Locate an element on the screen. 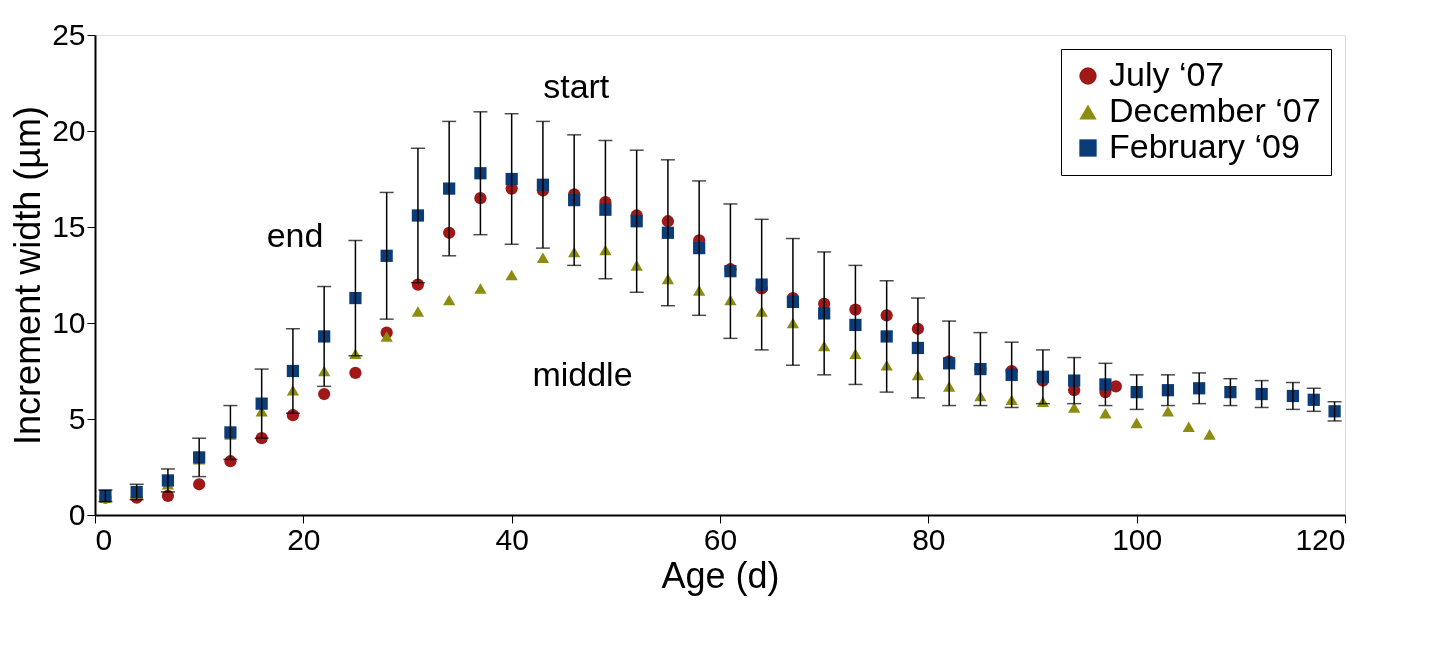  y-tick-label: 0 is located at coordinates (77, 514).